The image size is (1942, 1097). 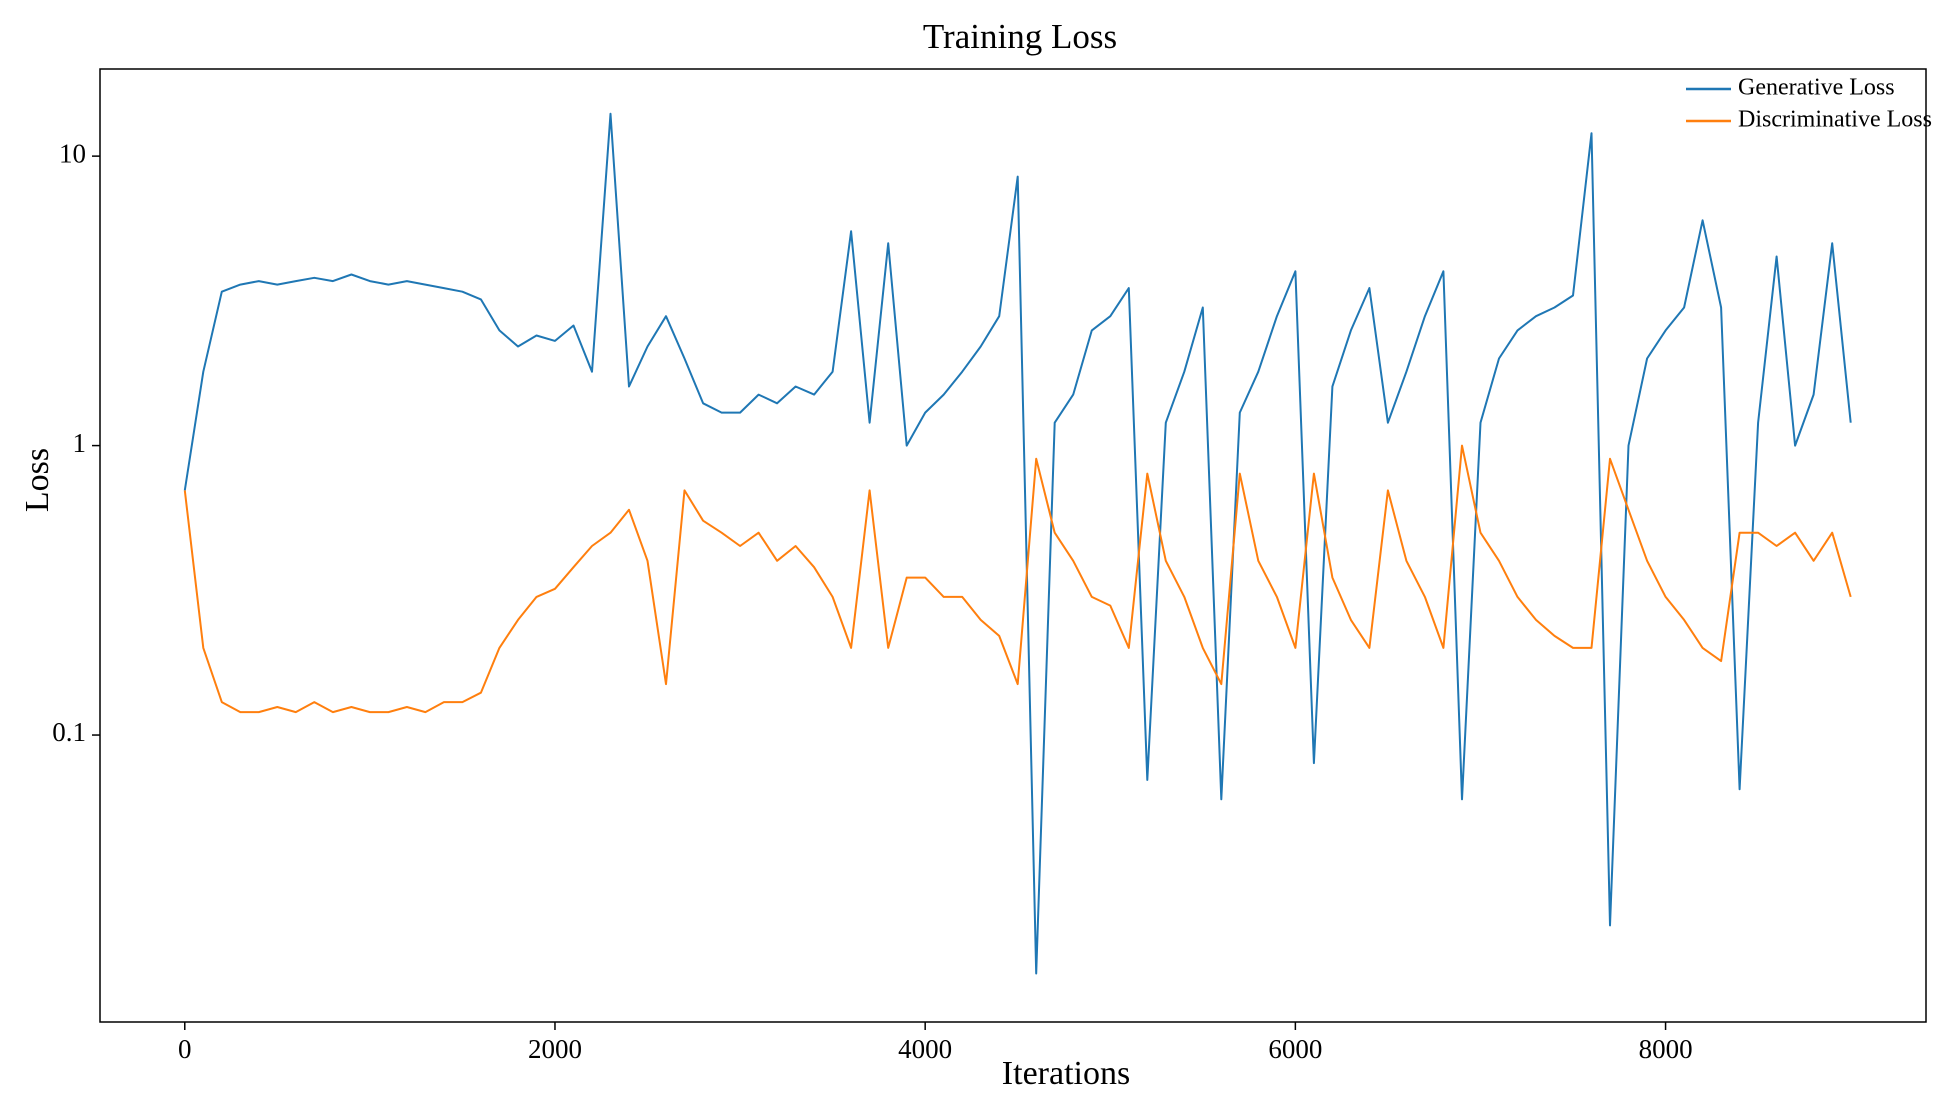 I want to click on y-tick-label: 1, so click(x=80, y=443).